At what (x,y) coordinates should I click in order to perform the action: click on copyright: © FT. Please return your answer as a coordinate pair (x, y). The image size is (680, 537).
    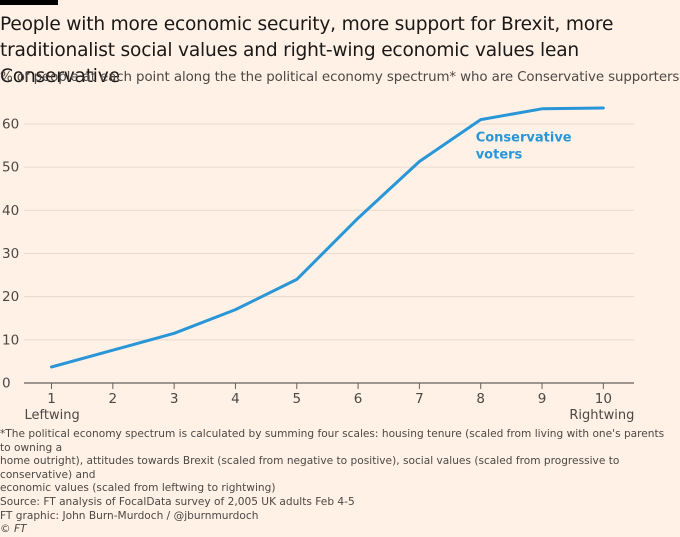
    Looking at the image, I should click on (336, 530).